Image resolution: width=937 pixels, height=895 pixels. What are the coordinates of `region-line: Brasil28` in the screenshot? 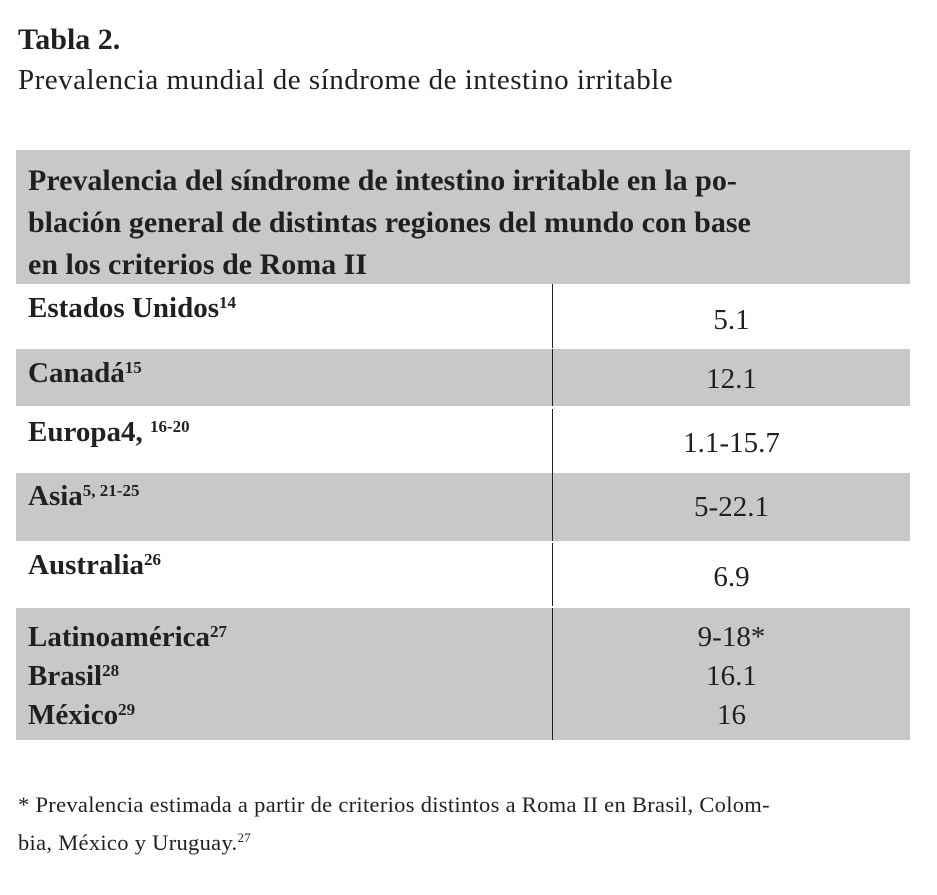 It's located at (290, 676).